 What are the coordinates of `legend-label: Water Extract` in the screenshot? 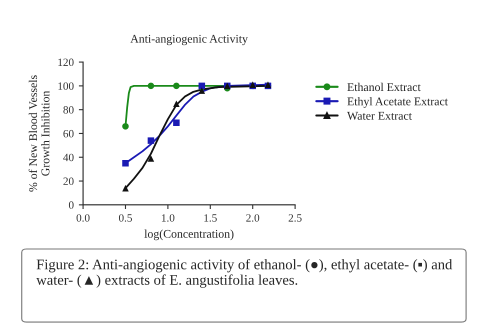 It's located at (379, 116).